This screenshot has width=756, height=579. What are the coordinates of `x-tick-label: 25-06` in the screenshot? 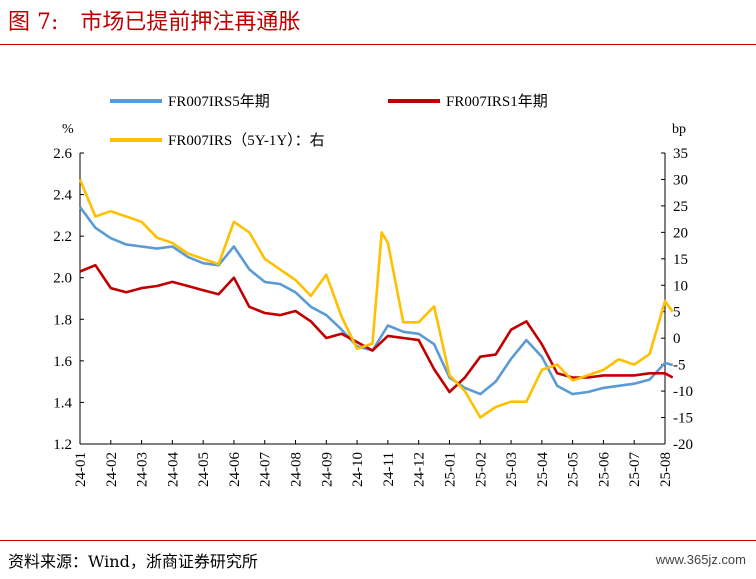 It's located at (604, 469).